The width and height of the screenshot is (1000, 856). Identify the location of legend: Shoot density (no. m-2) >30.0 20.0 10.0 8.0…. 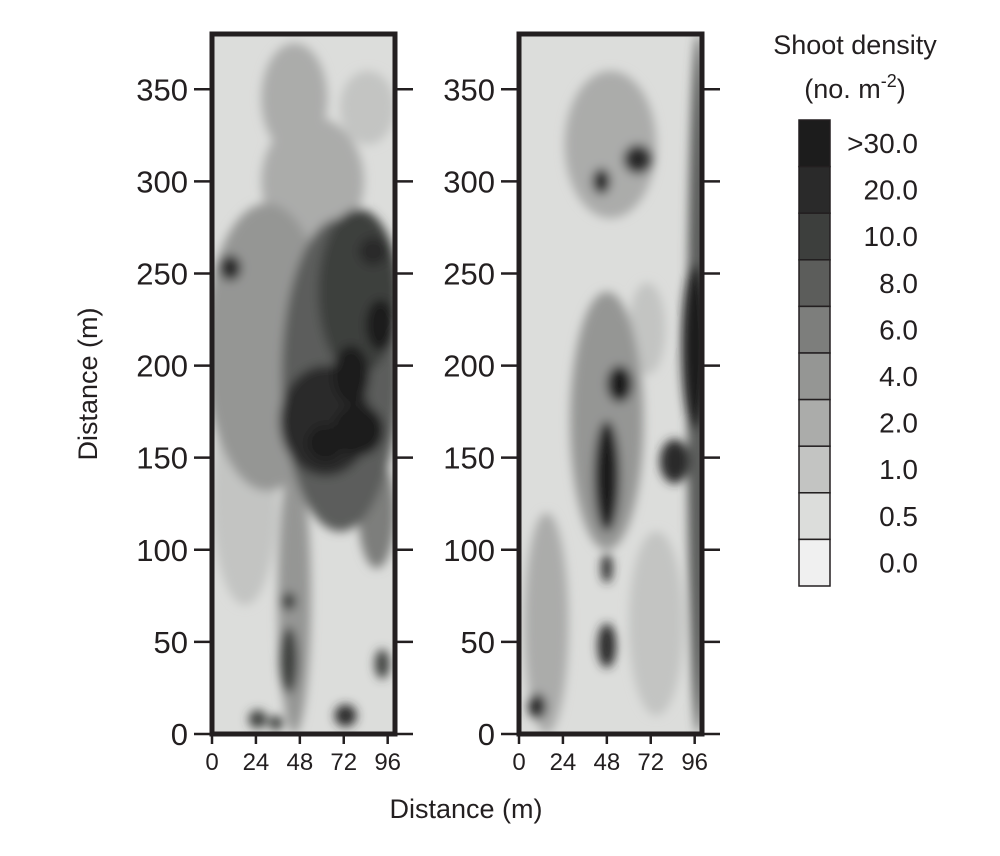
(855, 308).